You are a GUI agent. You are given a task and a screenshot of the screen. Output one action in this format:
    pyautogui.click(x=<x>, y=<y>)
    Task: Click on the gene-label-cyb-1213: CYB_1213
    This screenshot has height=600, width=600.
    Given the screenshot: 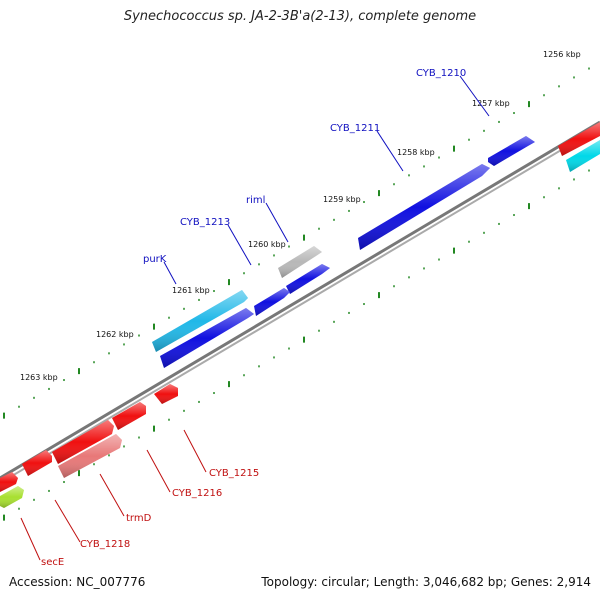 What is the action you would take?
    pyautogui.click(x=205, y=222)
    